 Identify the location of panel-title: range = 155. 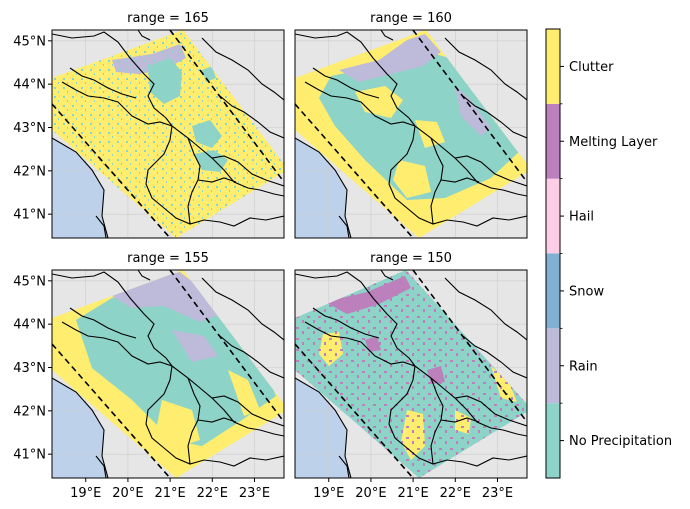
(168, 258).